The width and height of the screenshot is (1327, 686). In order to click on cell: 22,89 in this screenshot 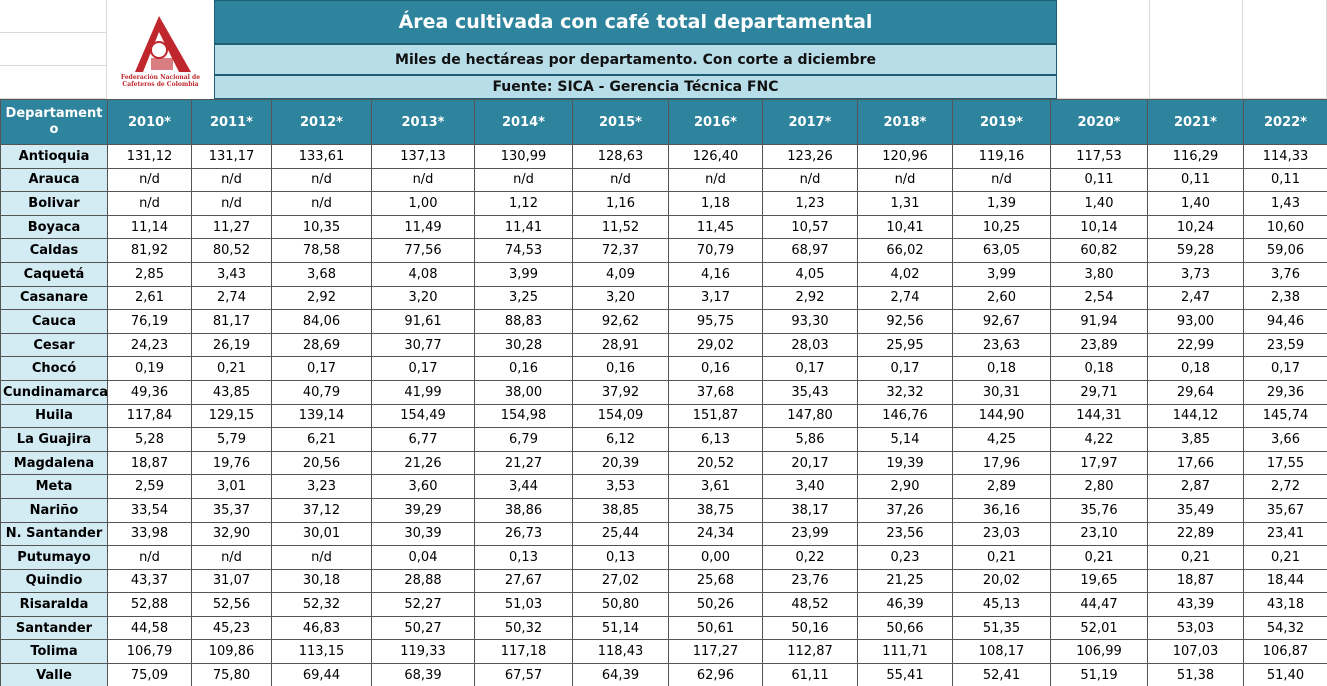, I will do `click(1195, 534)`.